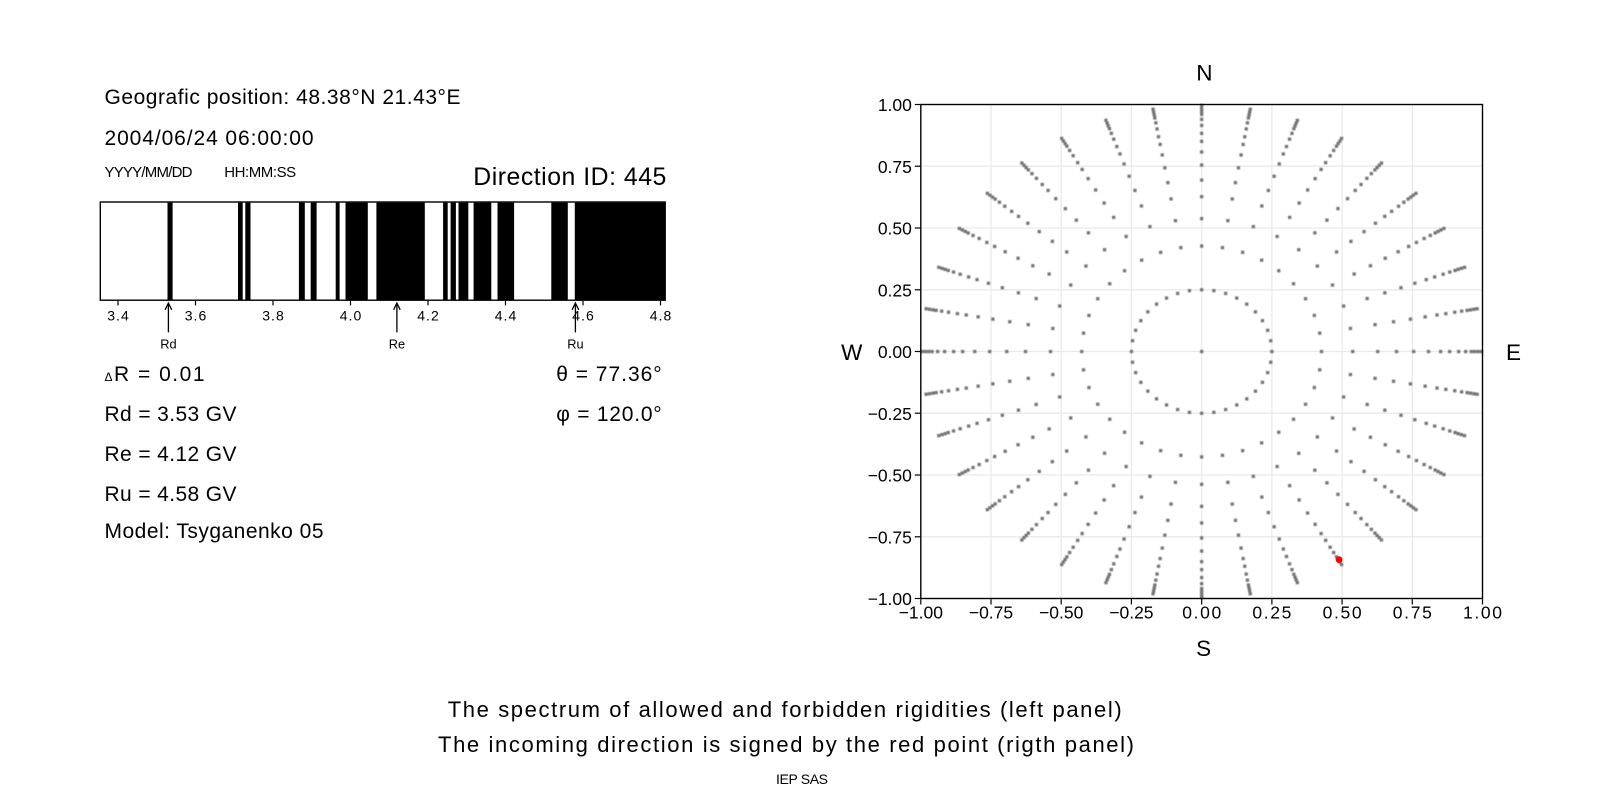  What do you see at coordinates (661, 315) in the screenshot?
I see `svg-text: 4.8` at bounding box center [661, 315].